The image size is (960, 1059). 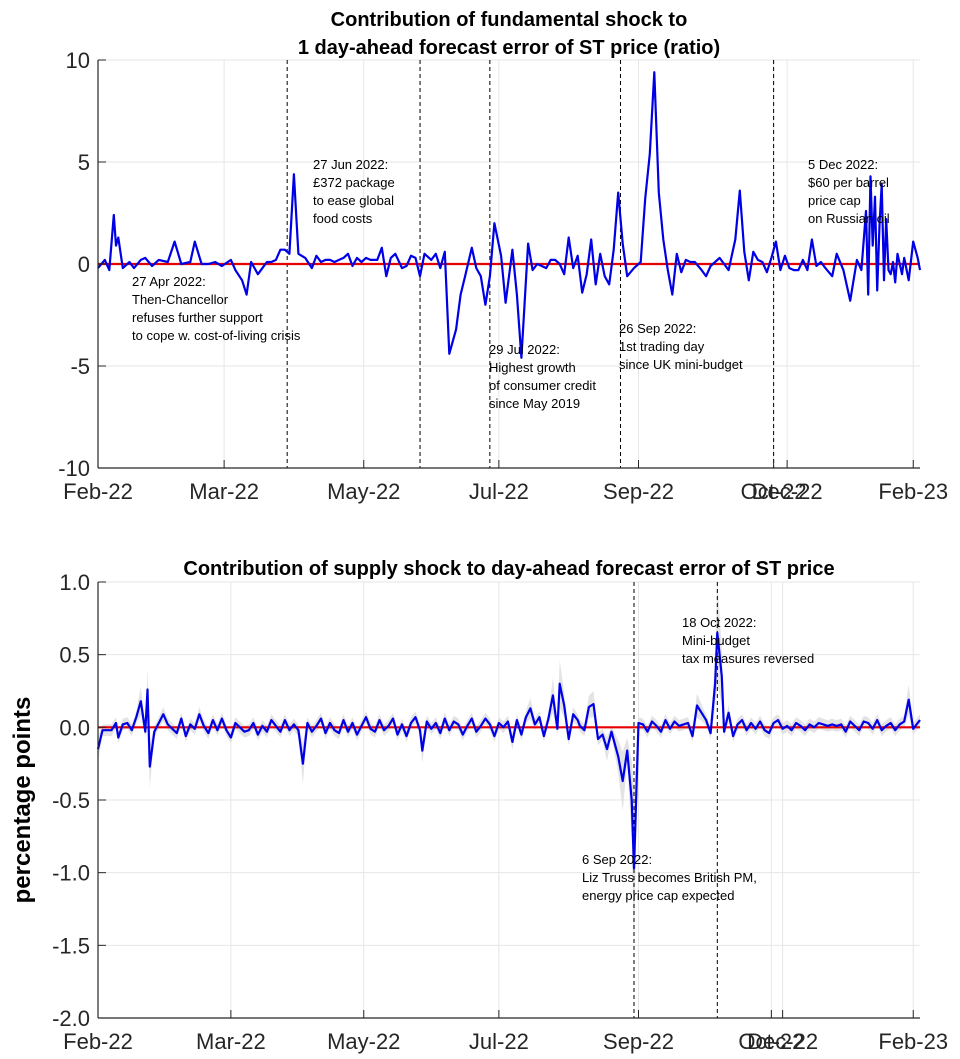 What do you see at coordinates (78, 60) in the screenshot?
I see `y-tick-label: 10` at bounding box center [78, 60].